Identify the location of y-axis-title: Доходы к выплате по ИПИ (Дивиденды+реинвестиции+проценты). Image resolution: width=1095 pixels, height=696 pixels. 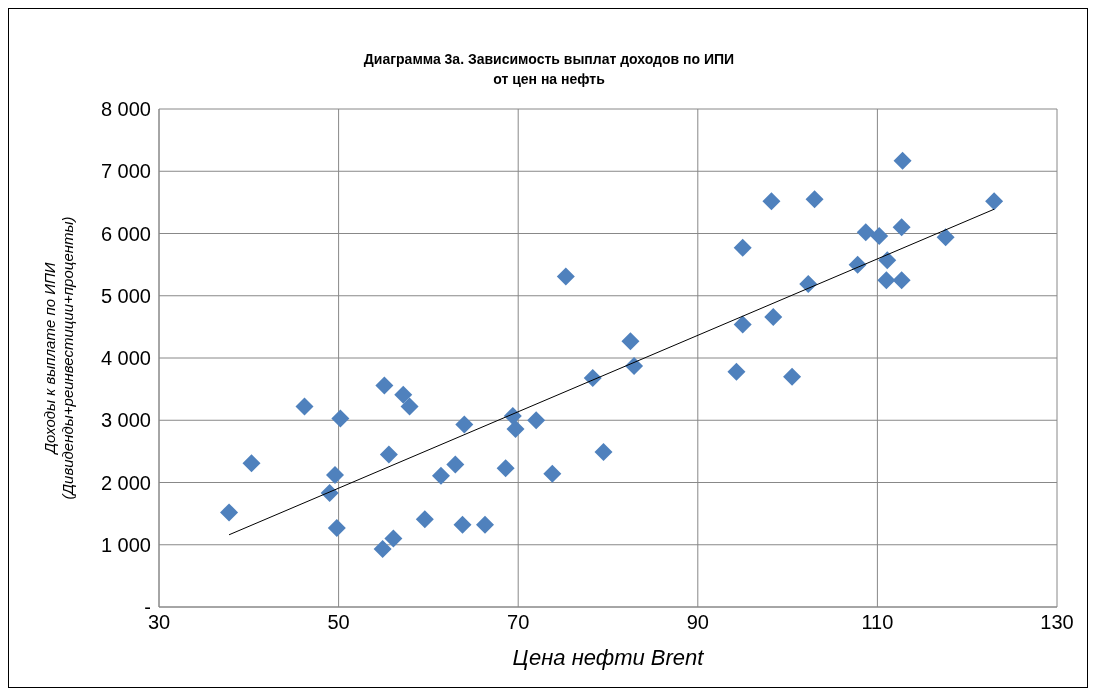
(58, 358).